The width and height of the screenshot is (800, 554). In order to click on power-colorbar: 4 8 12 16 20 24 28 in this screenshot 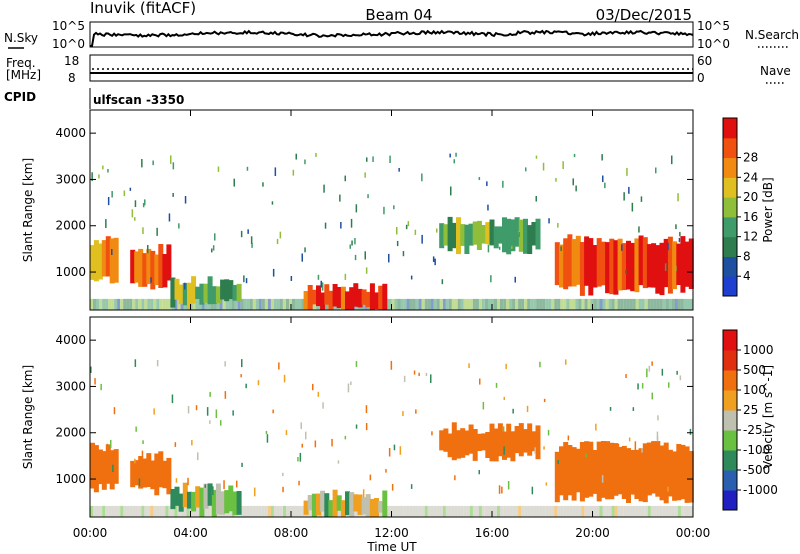, I will do `click(740, 207)`.